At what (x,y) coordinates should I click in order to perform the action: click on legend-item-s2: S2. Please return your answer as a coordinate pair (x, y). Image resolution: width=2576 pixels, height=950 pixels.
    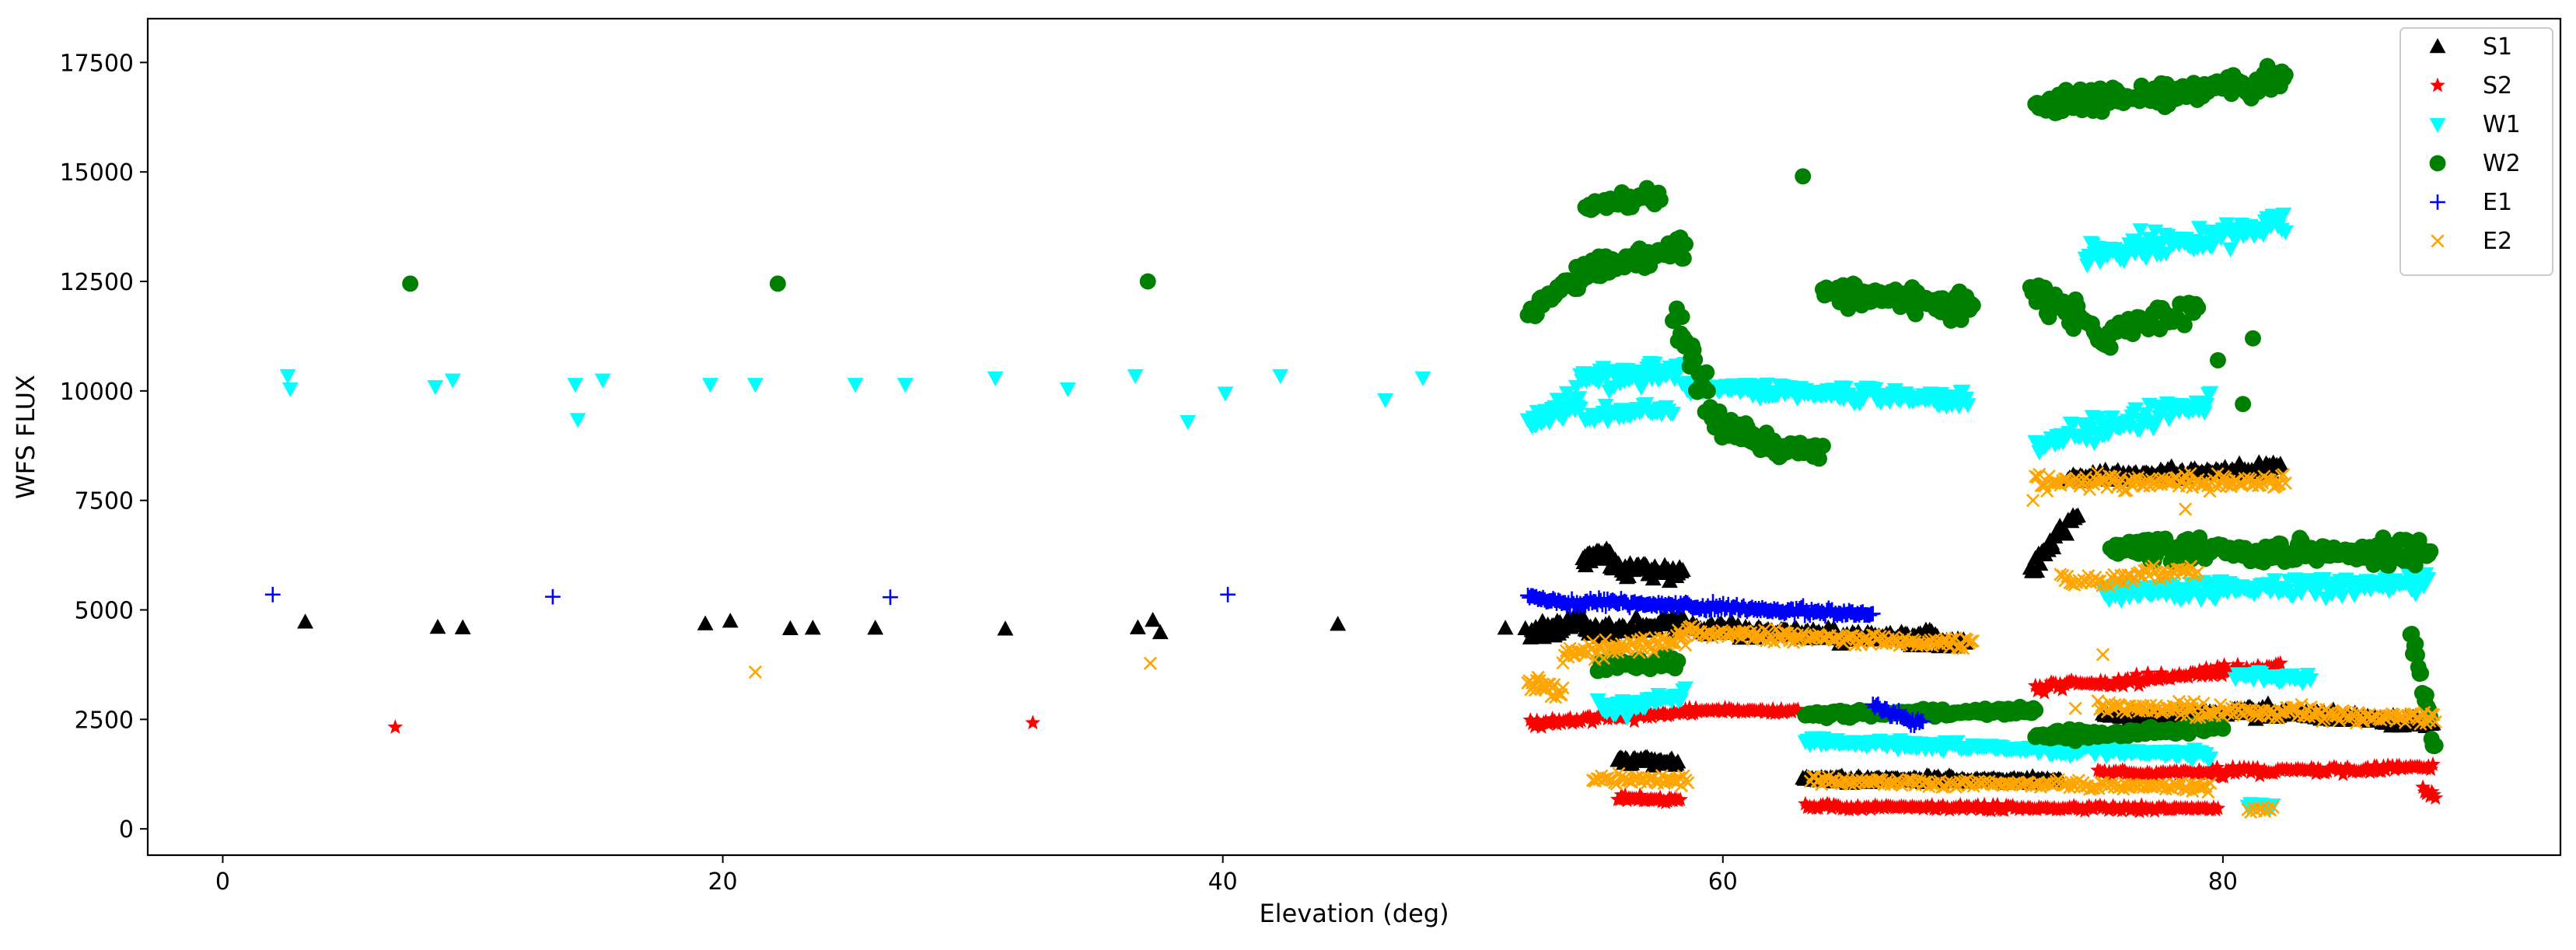
    Looking at the image, I should click on (2471, 86).